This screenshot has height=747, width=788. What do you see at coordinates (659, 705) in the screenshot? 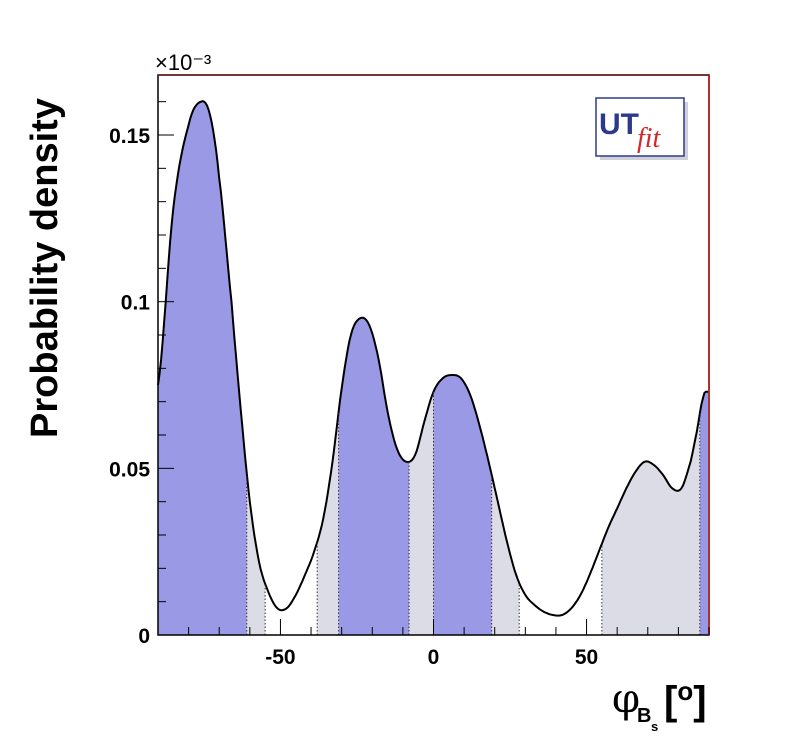
I see `x-axis-label: φ B s [o]` at bounding box center [659, 705].